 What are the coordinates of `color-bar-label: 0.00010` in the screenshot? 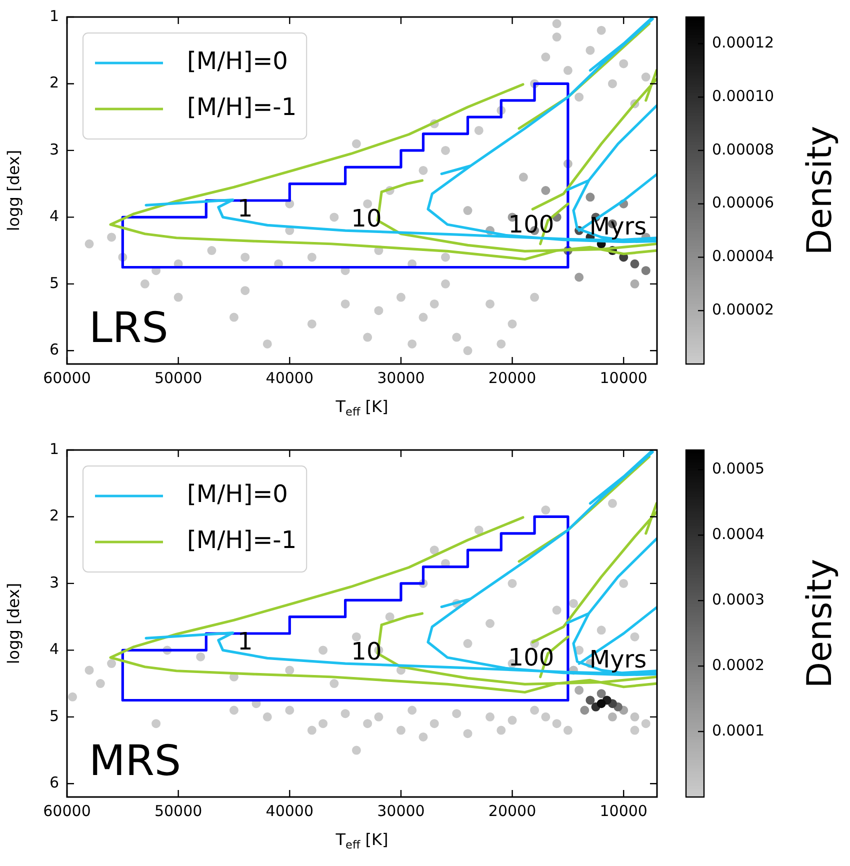 It's located at (743, 95).